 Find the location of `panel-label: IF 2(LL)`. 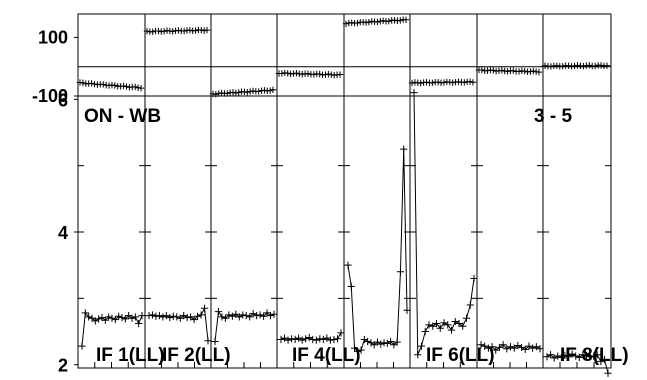

panel-label: IF 2(LL) is located at coordinates (196, 355).